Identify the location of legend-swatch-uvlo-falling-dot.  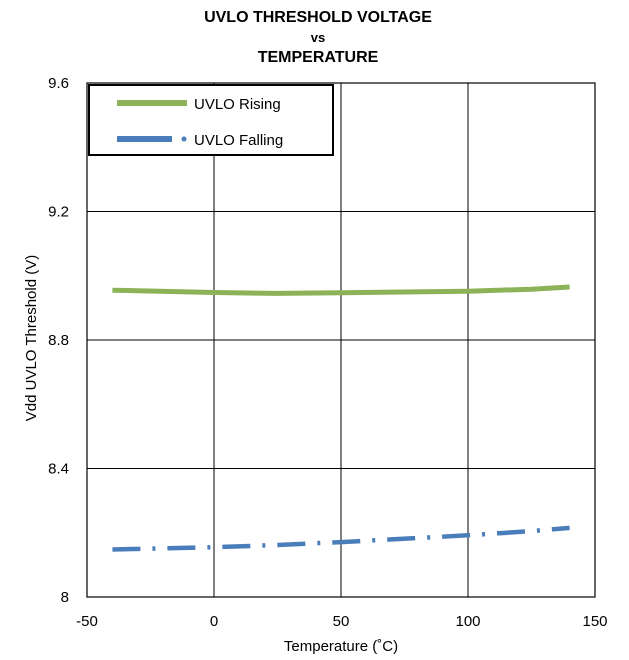
(184, 139).